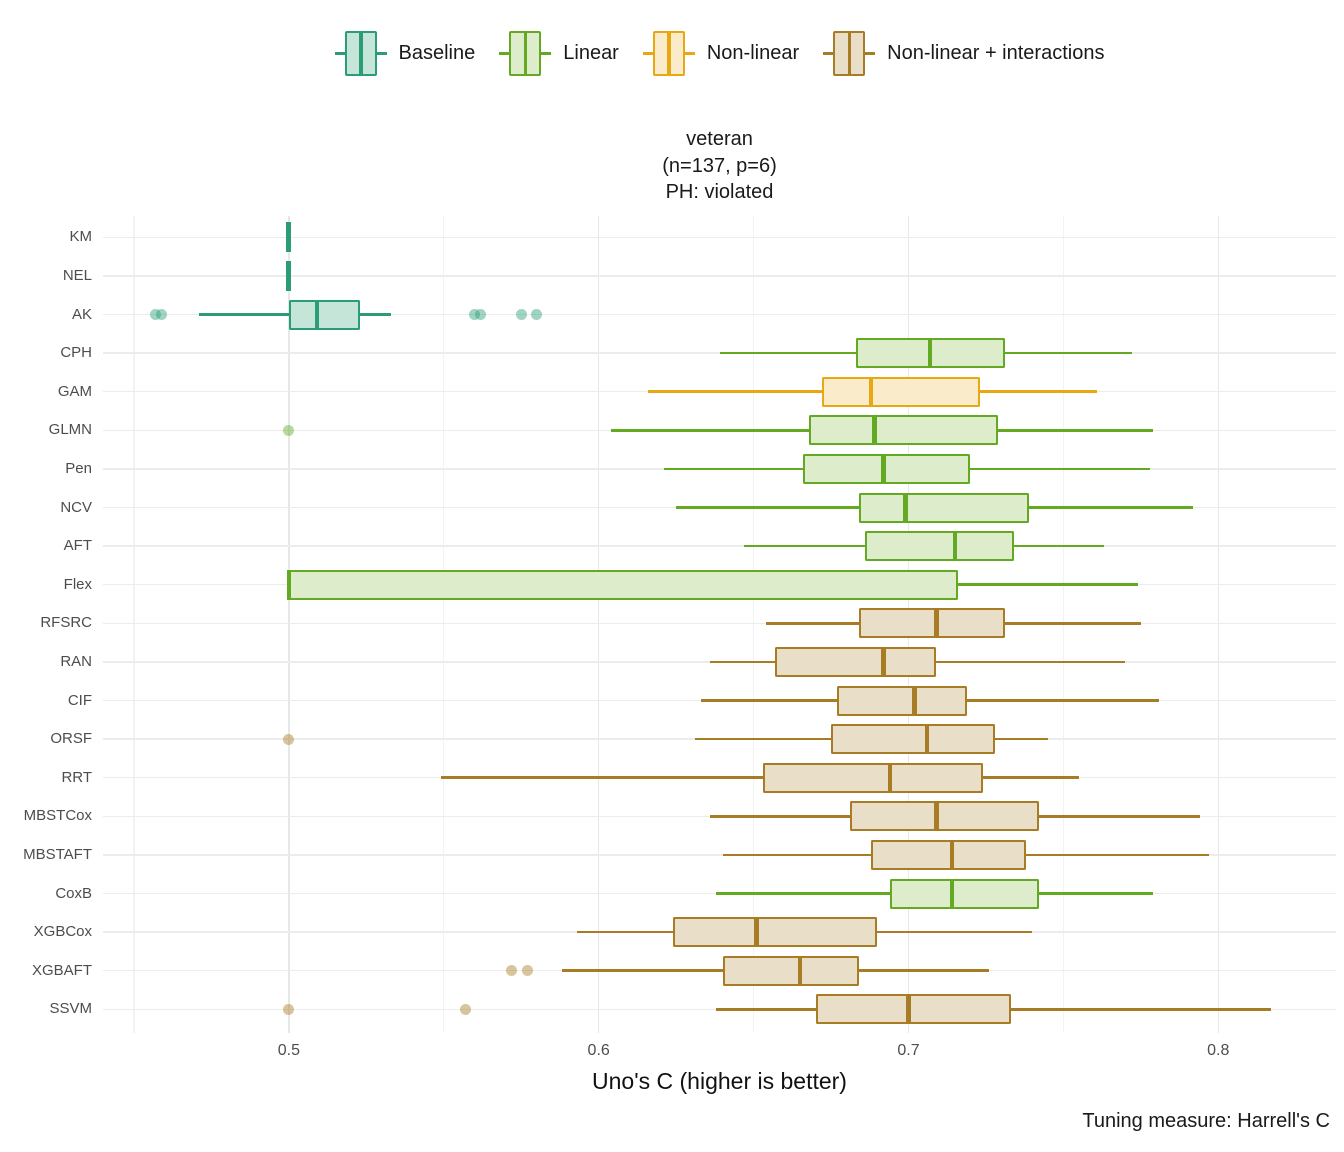  Describe the element at coordinates (324, 314) in the screenshot. I see `box-AK` at that location.